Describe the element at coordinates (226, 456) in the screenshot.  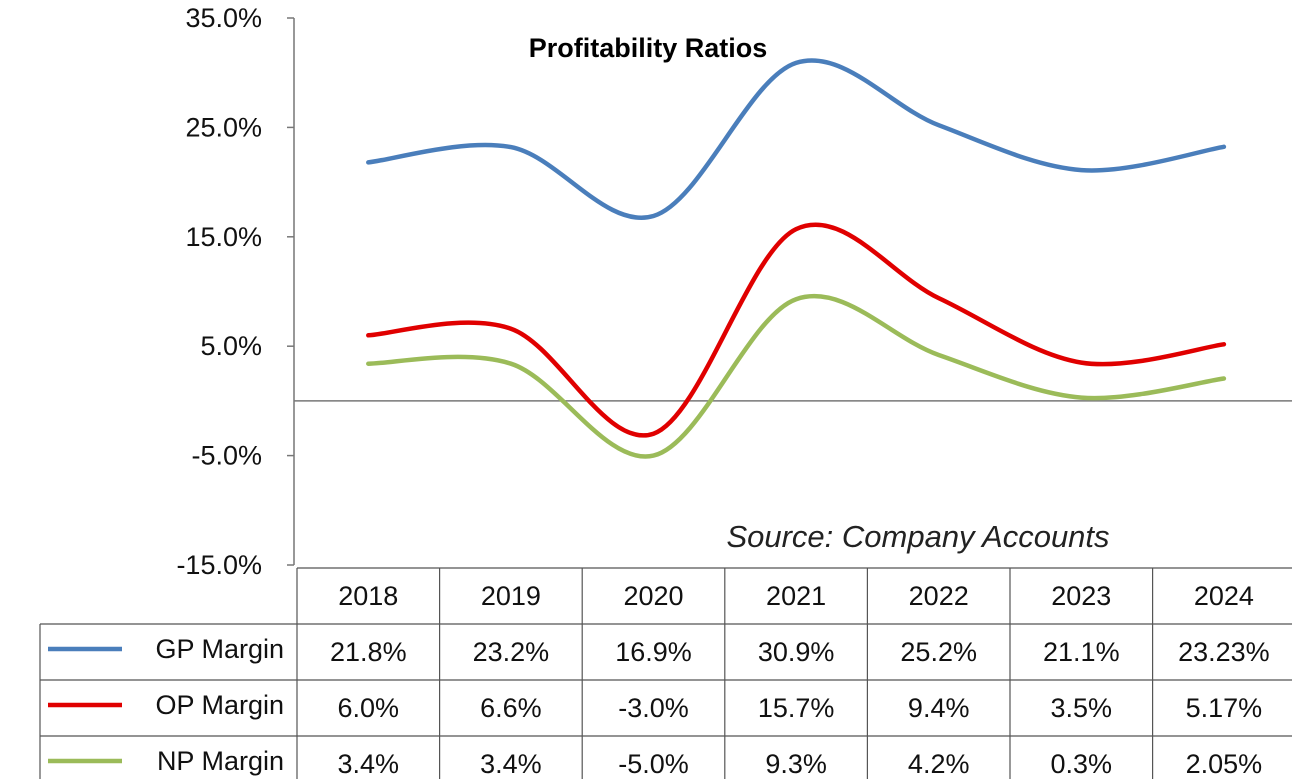
I see `y-tick-label: -5.0%` at that location.